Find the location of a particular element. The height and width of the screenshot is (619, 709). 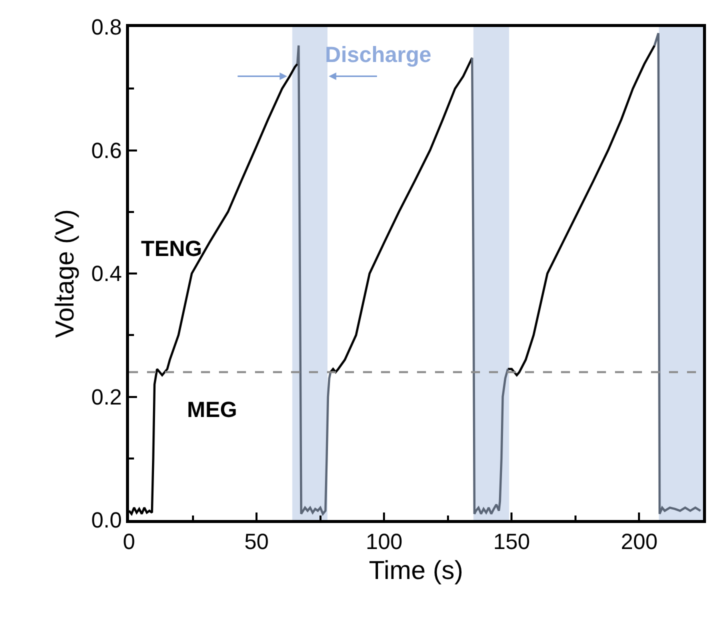

x-tick-label: 50 is located at coordinates (256, 541).